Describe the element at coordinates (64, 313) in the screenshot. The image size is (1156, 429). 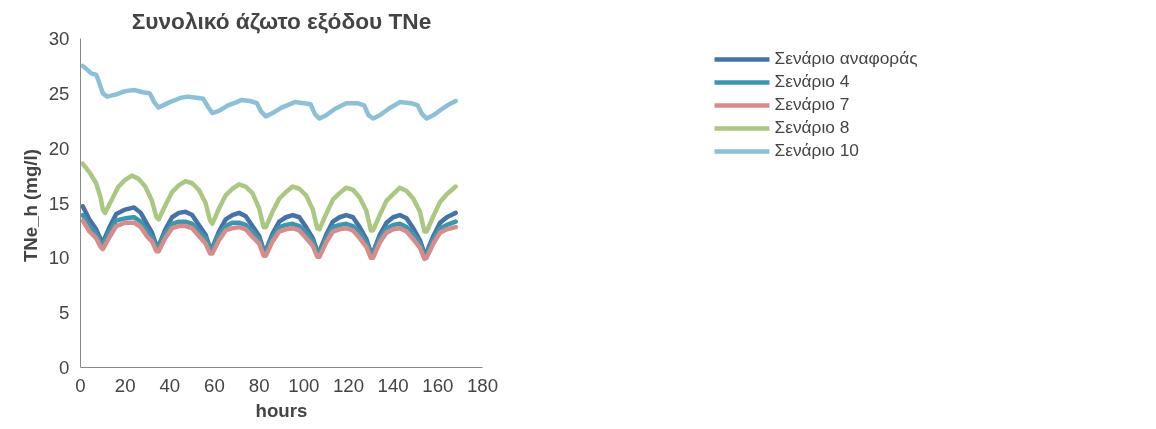
I see `y-tick-label: 5` at that location.